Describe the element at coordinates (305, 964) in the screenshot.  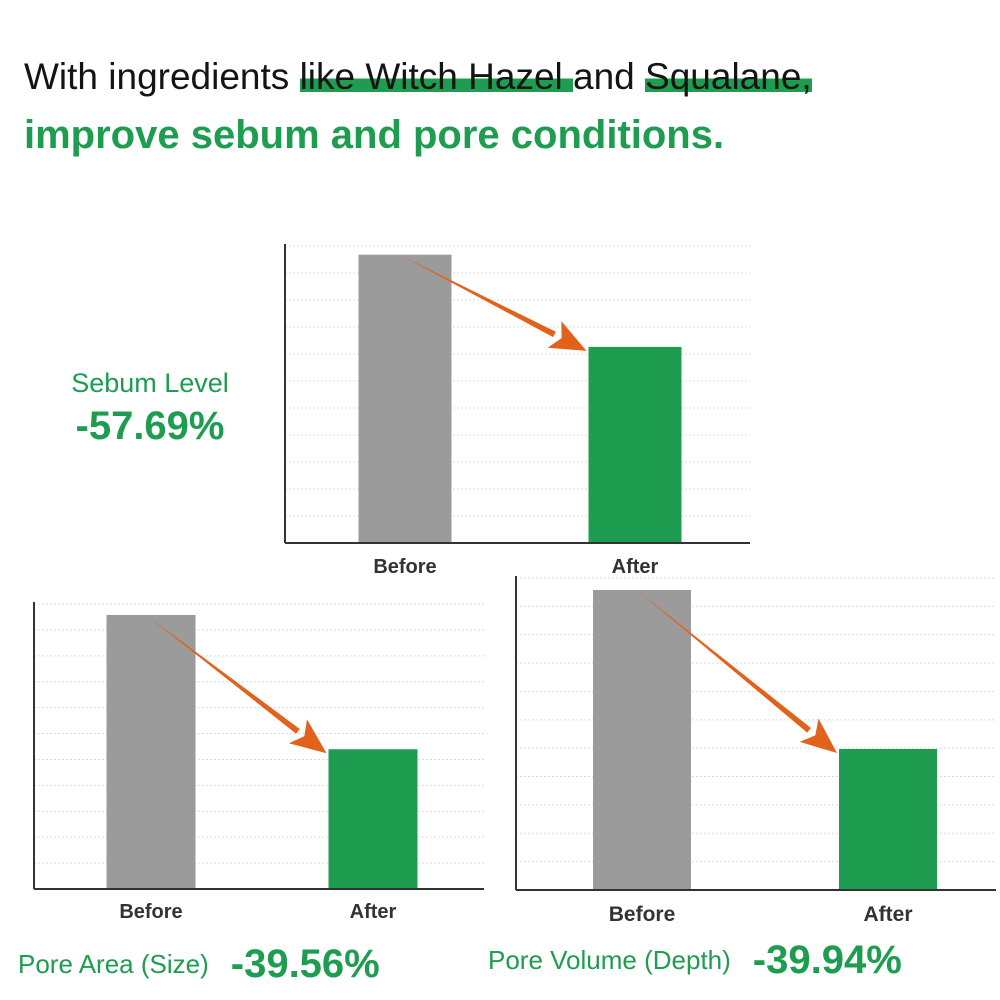
I see `pore-area-value: -39.56%` at that location.